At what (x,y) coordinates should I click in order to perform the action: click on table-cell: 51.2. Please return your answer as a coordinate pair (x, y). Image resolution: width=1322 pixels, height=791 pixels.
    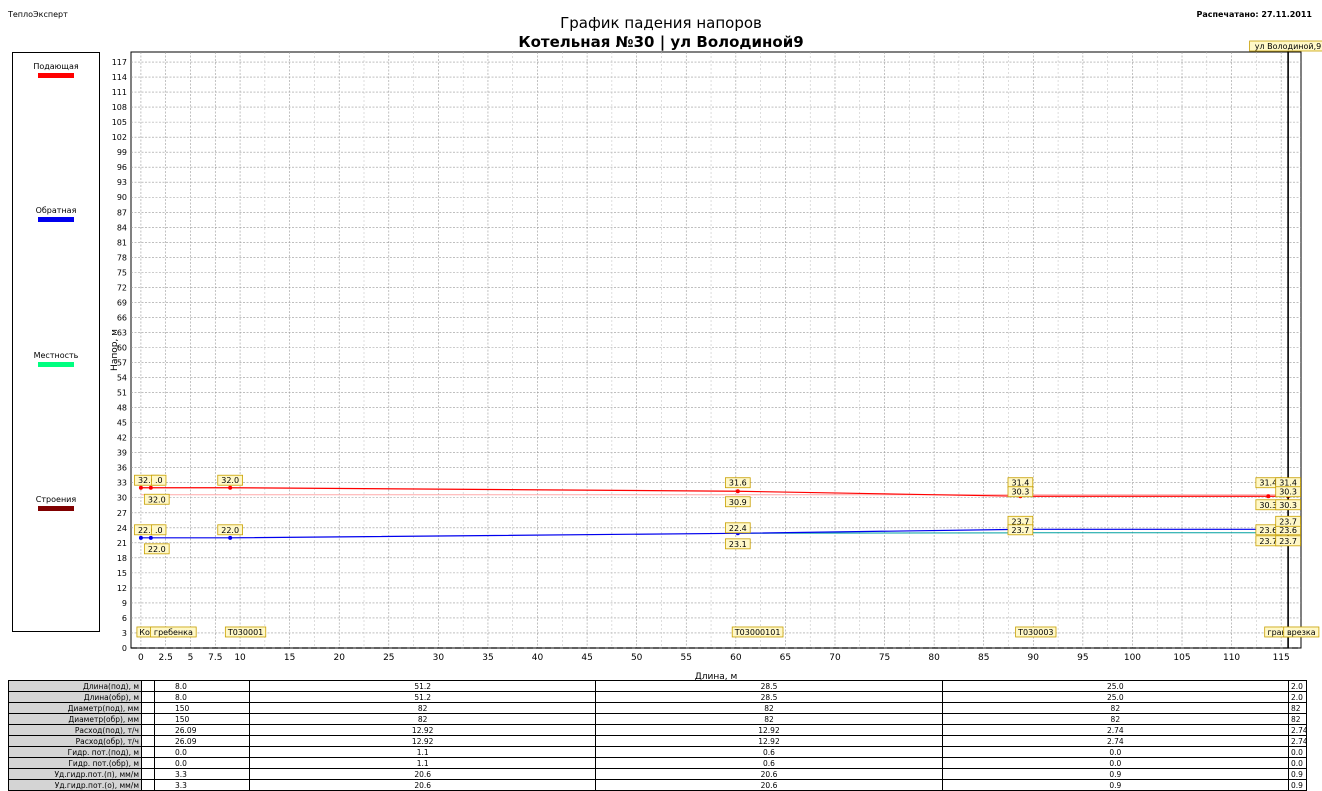
    Looking at the image, I should click on (422, 697).